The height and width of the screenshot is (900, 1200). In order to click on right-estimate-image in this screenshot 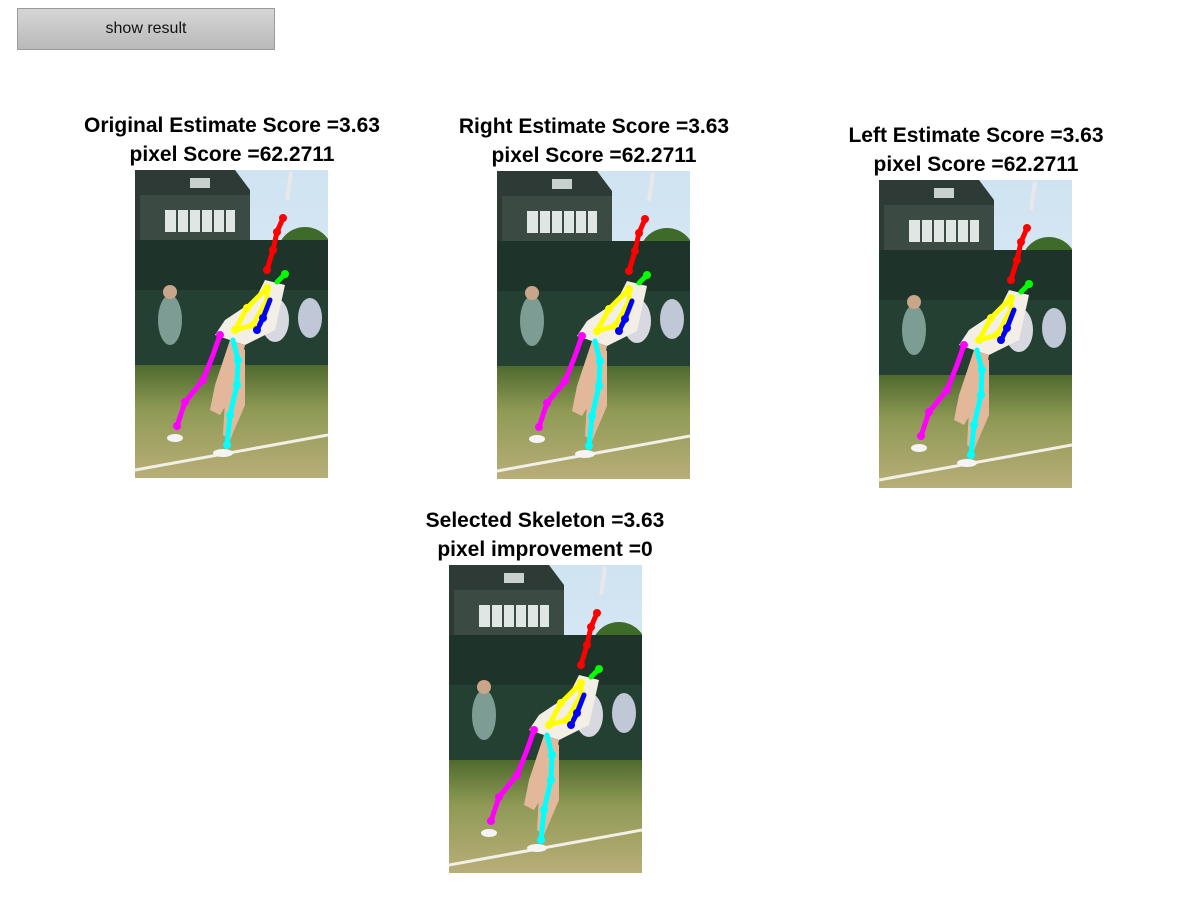, I will do `click(593, 325)`.